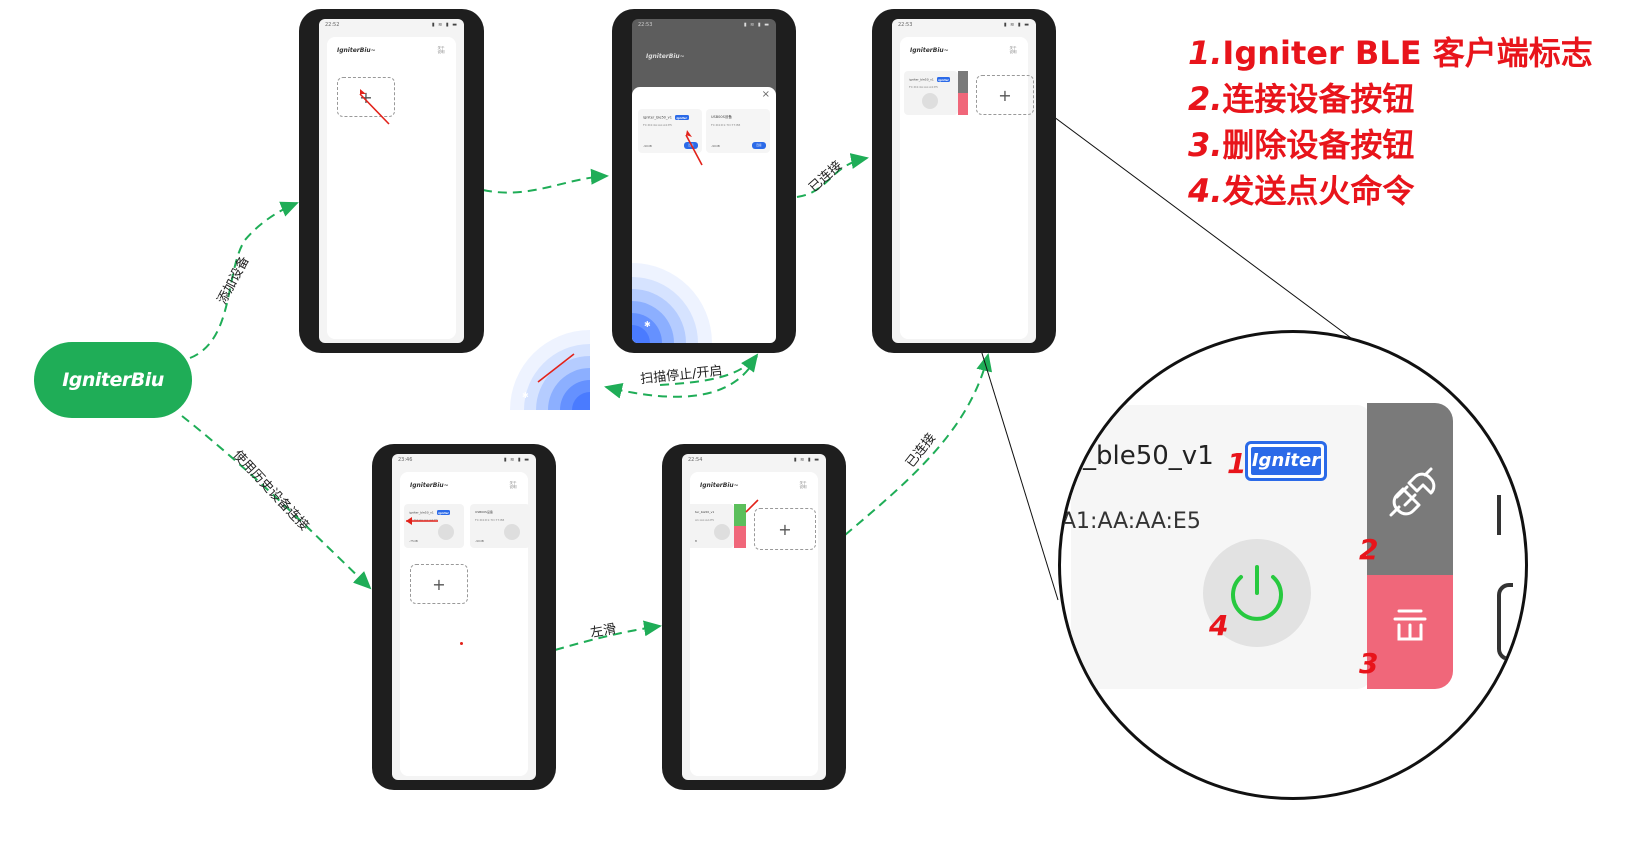  Describe the element at coordinates (1219, 625) in the screenshot. I see `marker-4: 4` at that location.